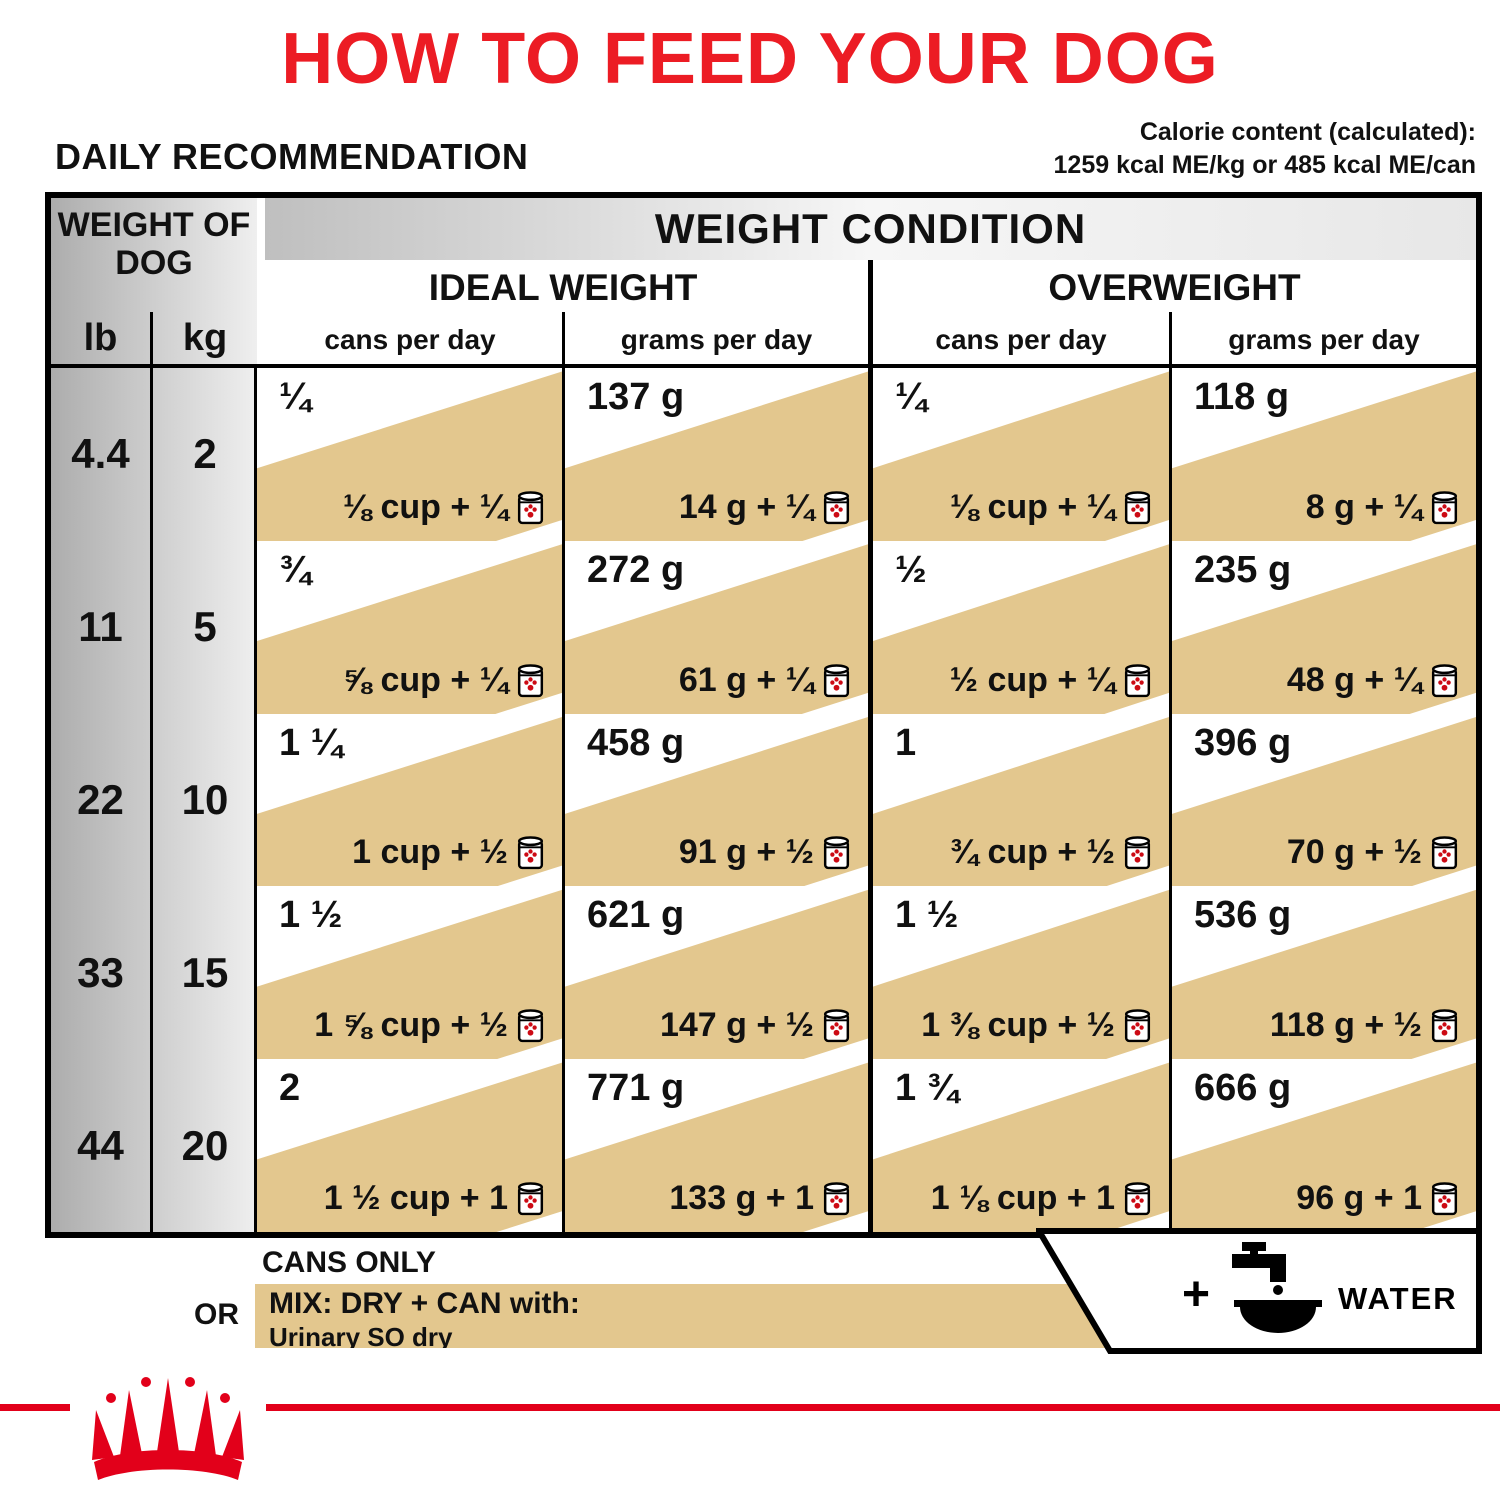 Image resolution: width=1500 pixels, height=1500 pixels. Describe the element at coordinates (1243, 1088) in the screenshot. I see `cans-only-value: 666 g` at that location.